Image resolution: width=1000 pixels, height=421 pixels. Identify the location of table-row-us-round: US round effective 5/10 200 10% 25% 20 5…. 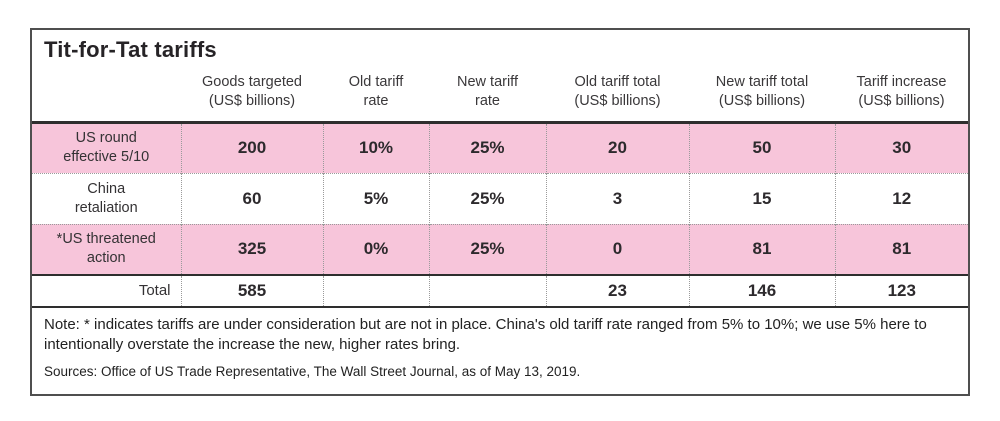
(500, 147).